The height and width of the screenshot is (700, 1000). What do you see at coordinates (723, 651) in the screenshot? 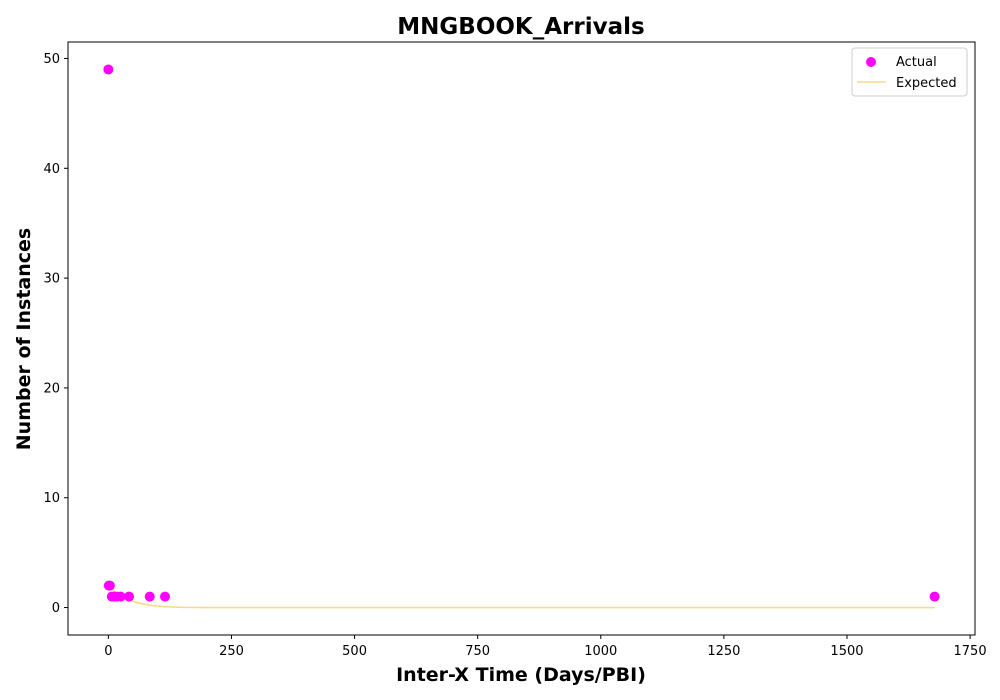
I see `x-tick-label: 1250` at bounding box center [723, 651].